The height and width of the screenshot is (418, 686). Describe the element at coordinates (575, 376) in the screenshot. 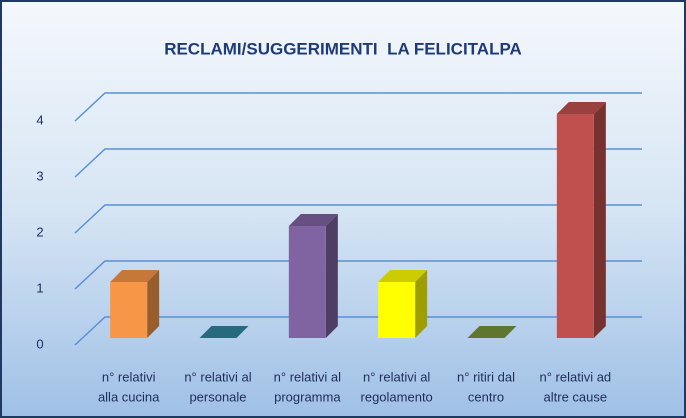

I see `x-tick-label: n° relativi ad` at that location.